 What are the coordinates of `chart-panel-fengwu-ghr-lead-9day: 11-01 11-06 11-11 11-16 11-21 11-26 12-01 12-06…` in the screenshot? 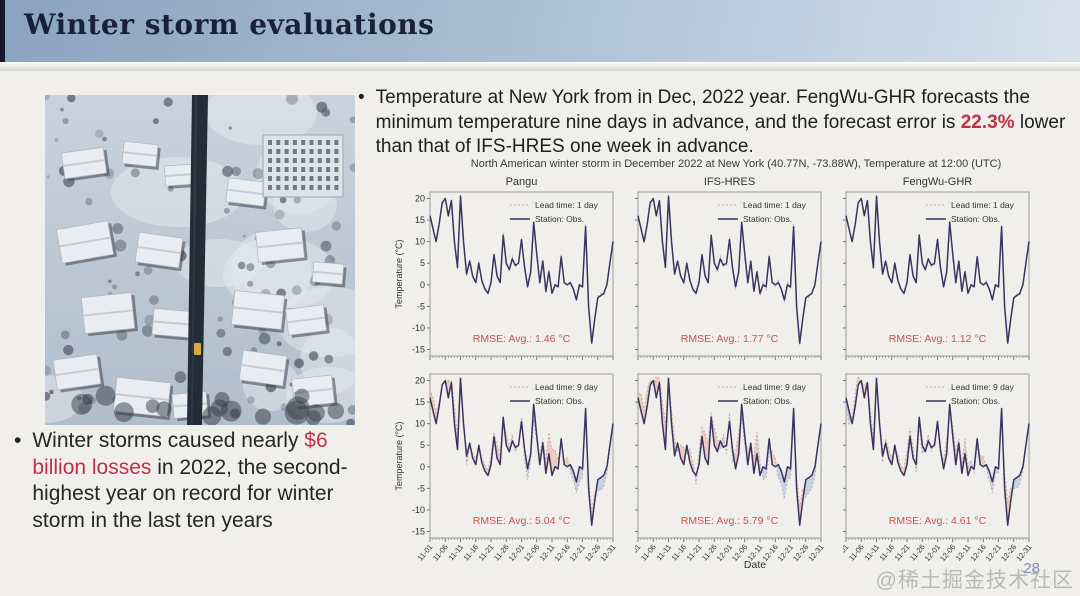 It's located at (933, 481).